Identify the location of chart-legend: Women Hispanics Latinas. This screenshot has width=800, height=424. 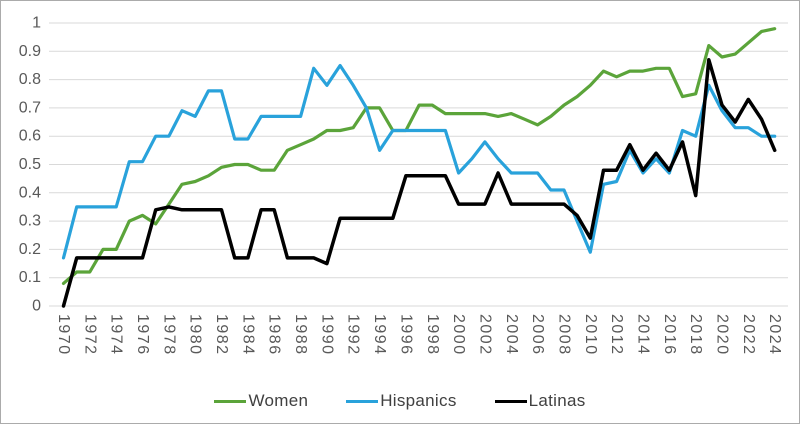
(400, 401).